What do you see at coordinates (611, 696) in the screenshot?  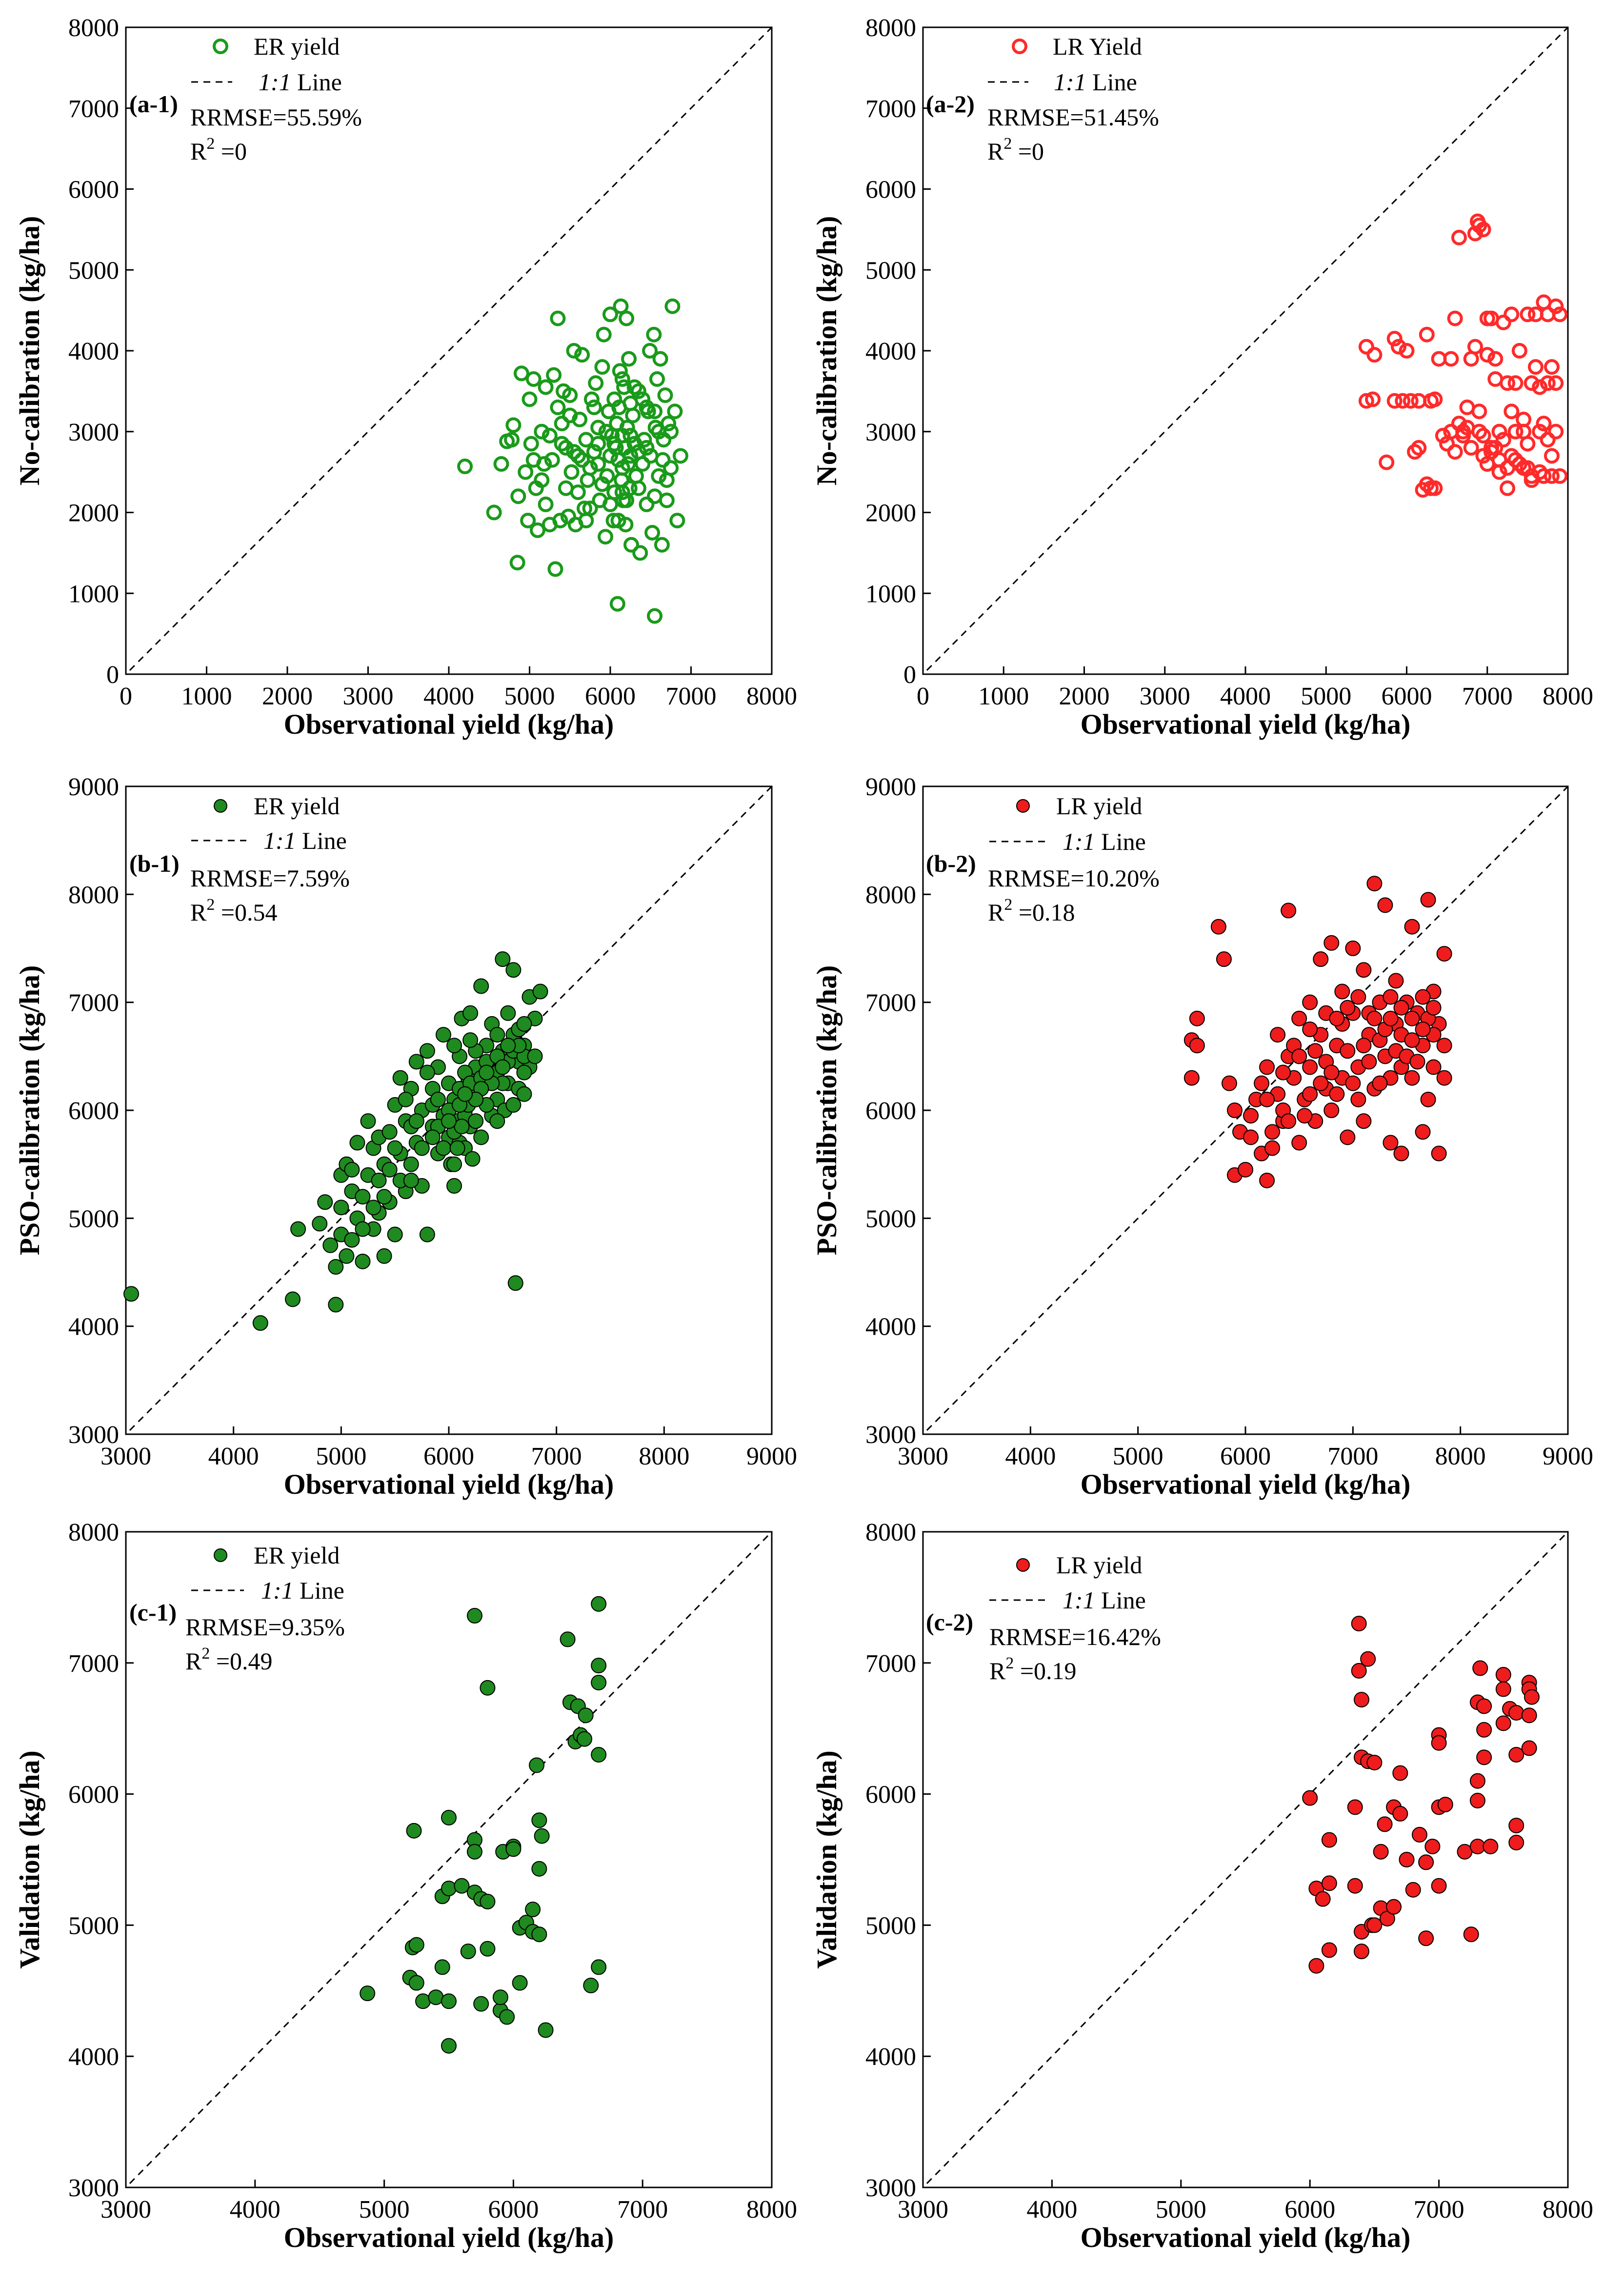 I see `x-tick-label: 6000` at bounding box center [611, 696].